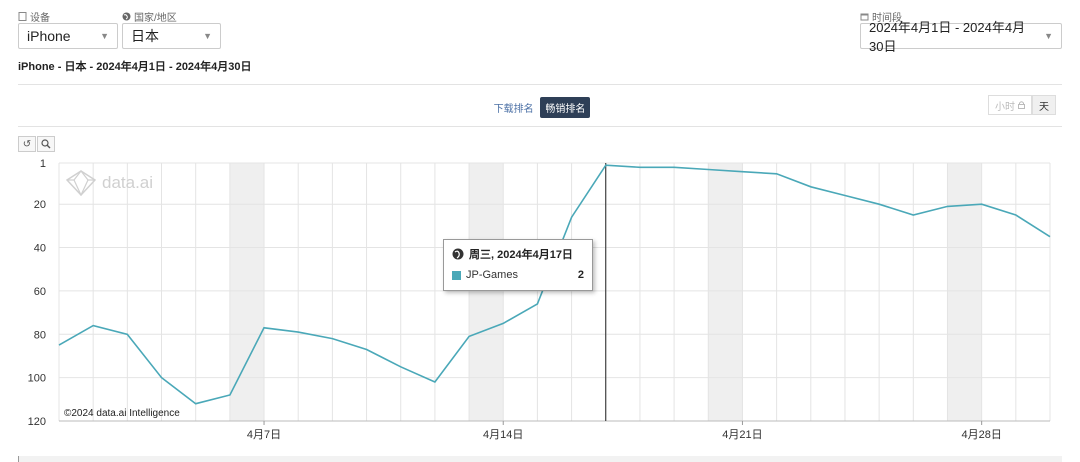  What do you see at coordinates (503, 435) in the screenshot?
I see `x-tick-label: 4月14日` at bounding box center [503, 435].